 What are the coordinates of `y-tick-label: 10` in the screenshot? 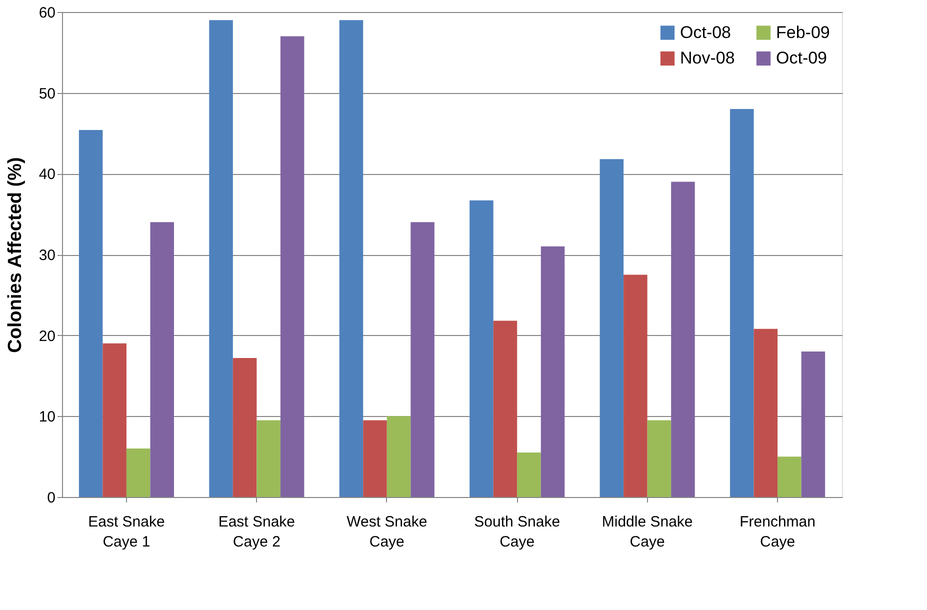 It's located at (47, 417).